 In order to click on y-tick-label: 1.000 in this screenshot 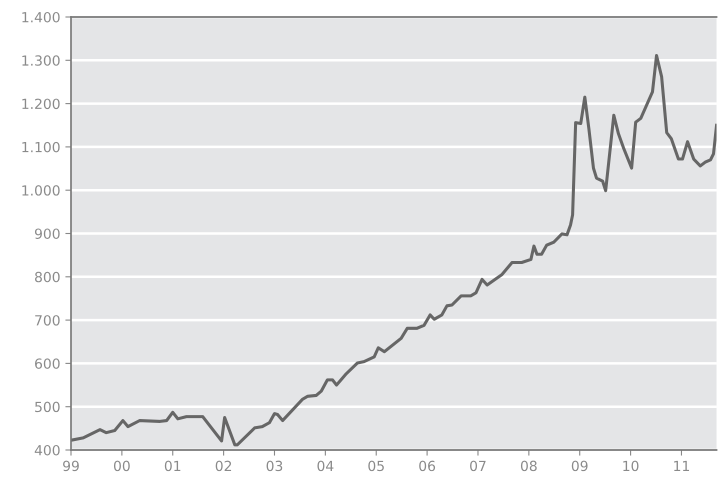, I will do `click(41, 190)`.